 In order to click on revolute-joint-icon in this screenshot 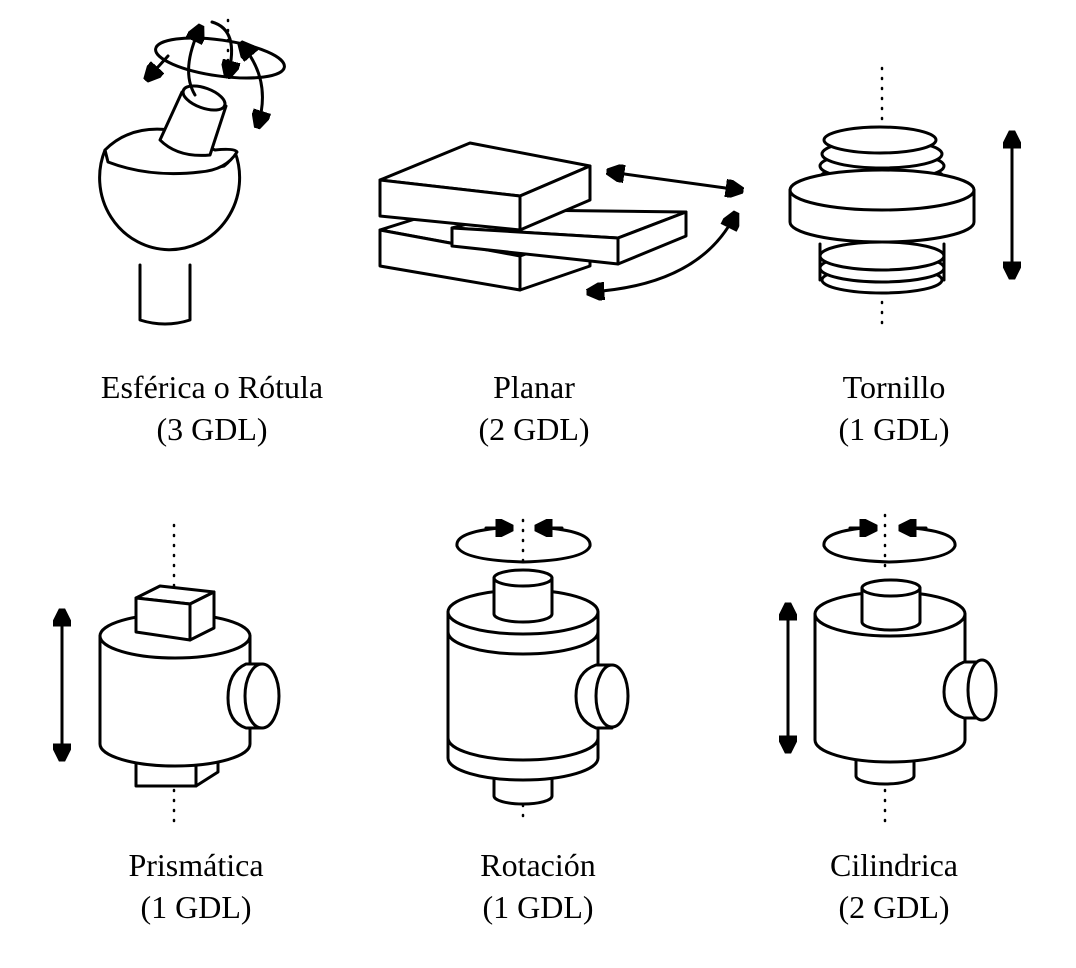, I will do `click(538, 672)`.